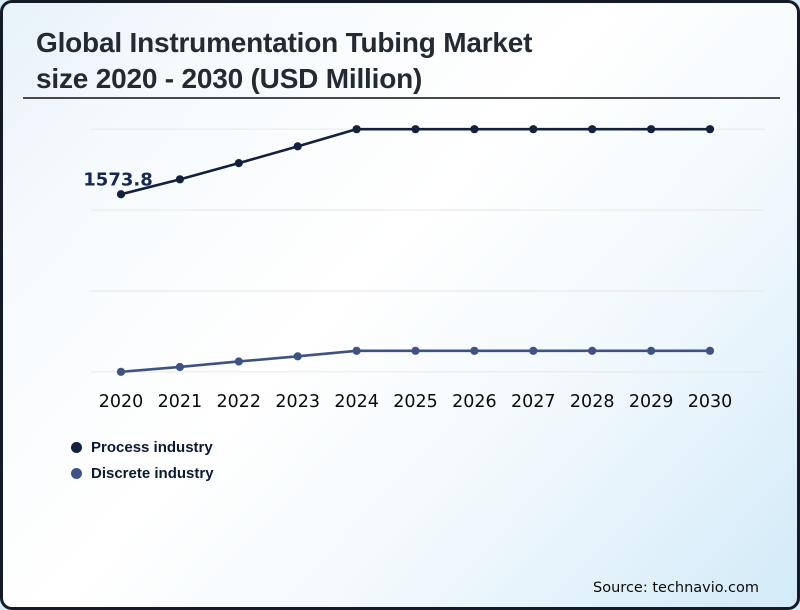 The height and width of the screenshot is (610, 800). I want to click on process-industry-point-2030, so click(710, 129).